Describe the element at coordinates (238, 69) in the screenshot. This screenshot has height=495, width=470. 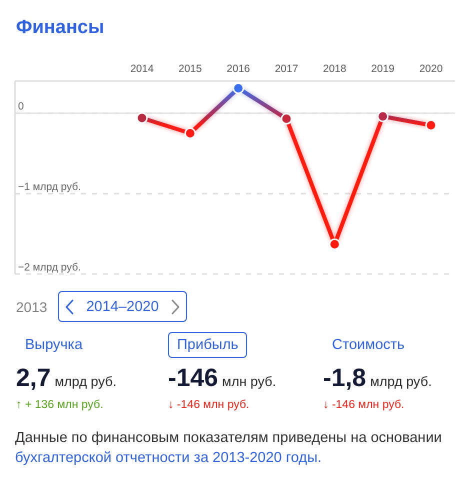
I see `x-tick-label: 2016` at that location.